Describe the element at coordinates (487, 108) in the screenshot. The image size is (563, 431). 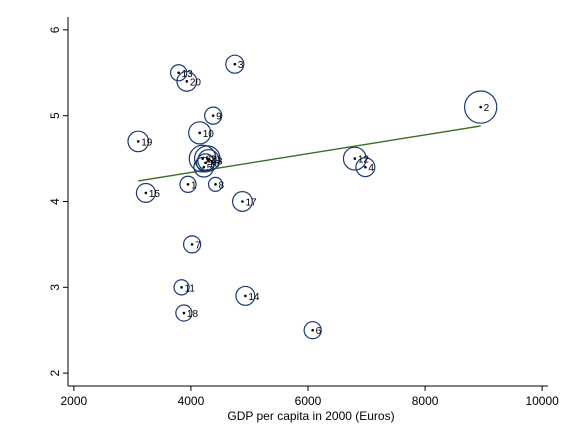
I see `point-label: 2` at that location.